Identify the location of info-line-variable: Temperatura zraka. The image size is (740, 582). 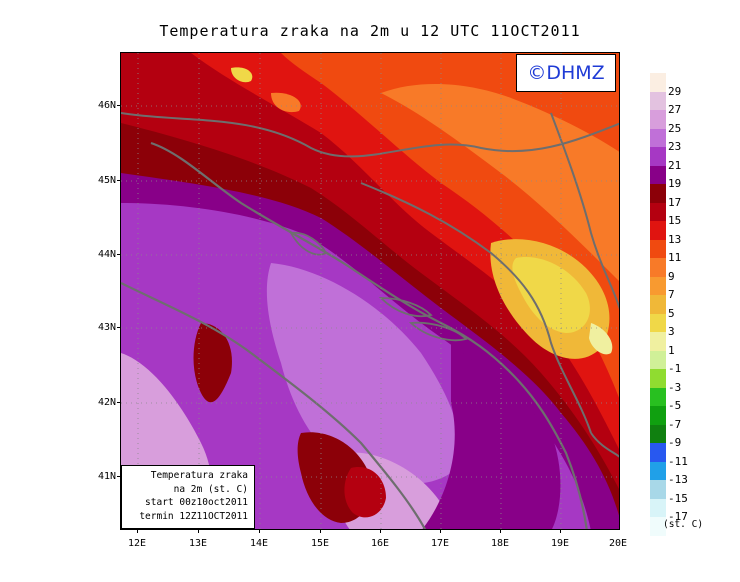
(199, 475).